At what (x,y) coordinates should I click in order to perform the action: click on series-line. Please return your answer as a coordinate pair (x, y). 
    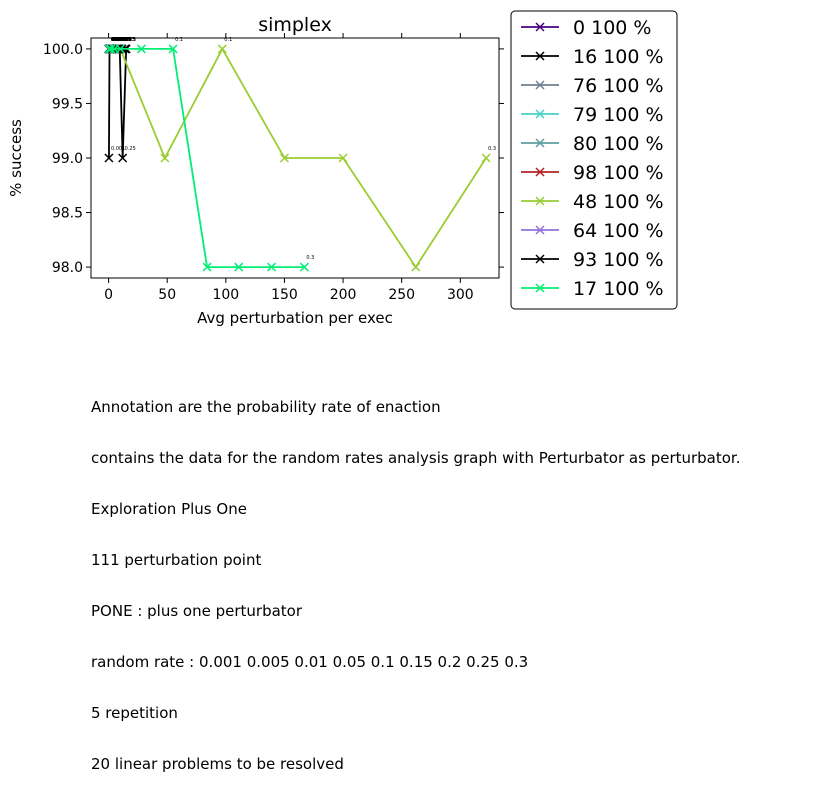
    Looking at the image, I should click on (118, 103).